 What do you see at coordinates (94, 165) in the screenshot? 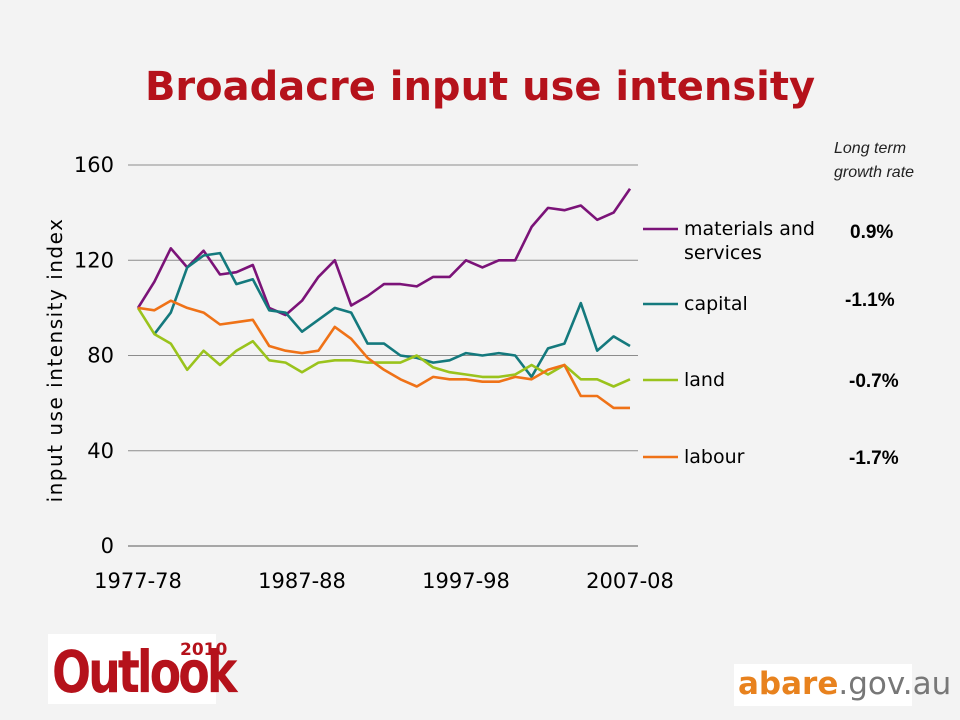
I see `y-tick-label: 160` at bounding box center [94, 165].